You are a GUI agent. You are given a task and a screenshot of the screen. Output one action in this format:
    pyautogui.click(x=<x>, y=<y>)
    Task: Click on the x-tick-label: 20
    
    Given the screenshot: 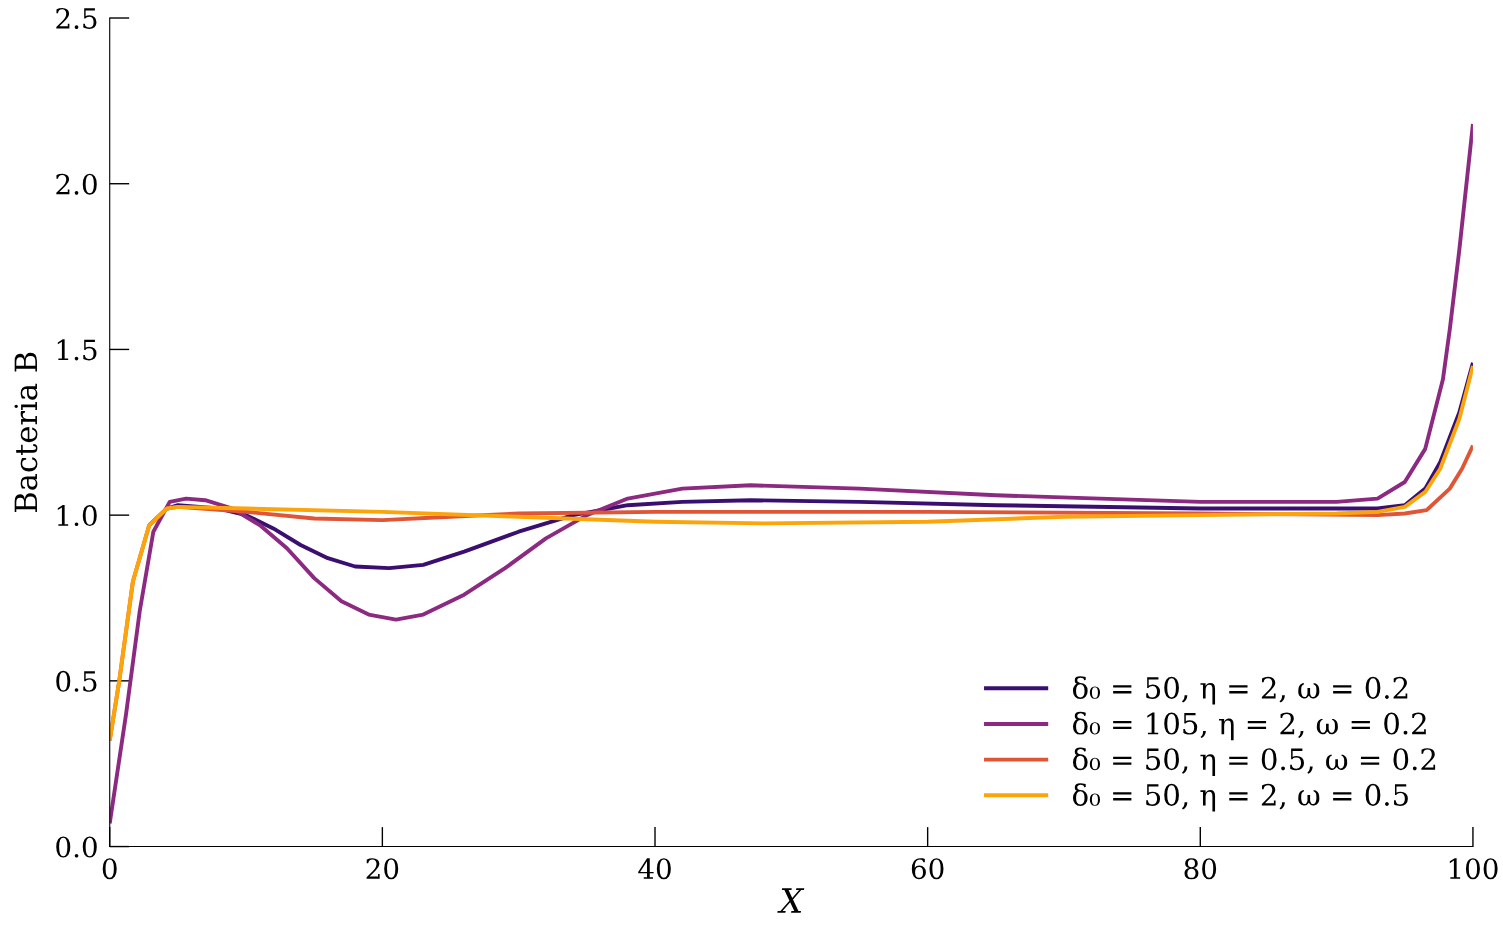 What is the action you would take?
    pyautogui.click(x=382, y=869)
    